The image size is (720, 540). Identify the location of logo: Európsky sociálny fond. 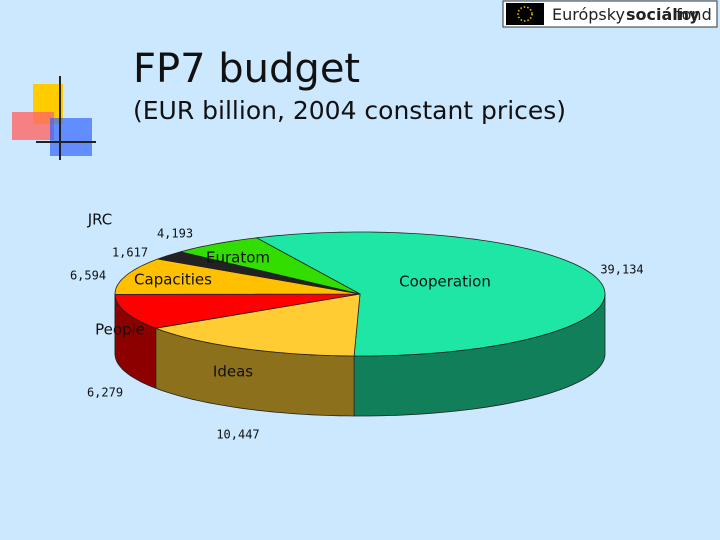
(610, 14).